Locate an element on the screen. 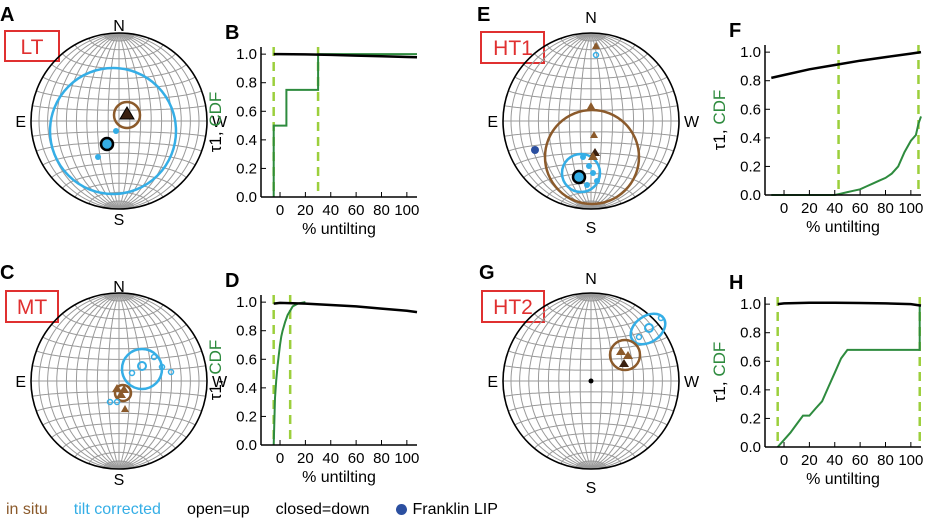  origin-marker is located at coordinates (591, 381).